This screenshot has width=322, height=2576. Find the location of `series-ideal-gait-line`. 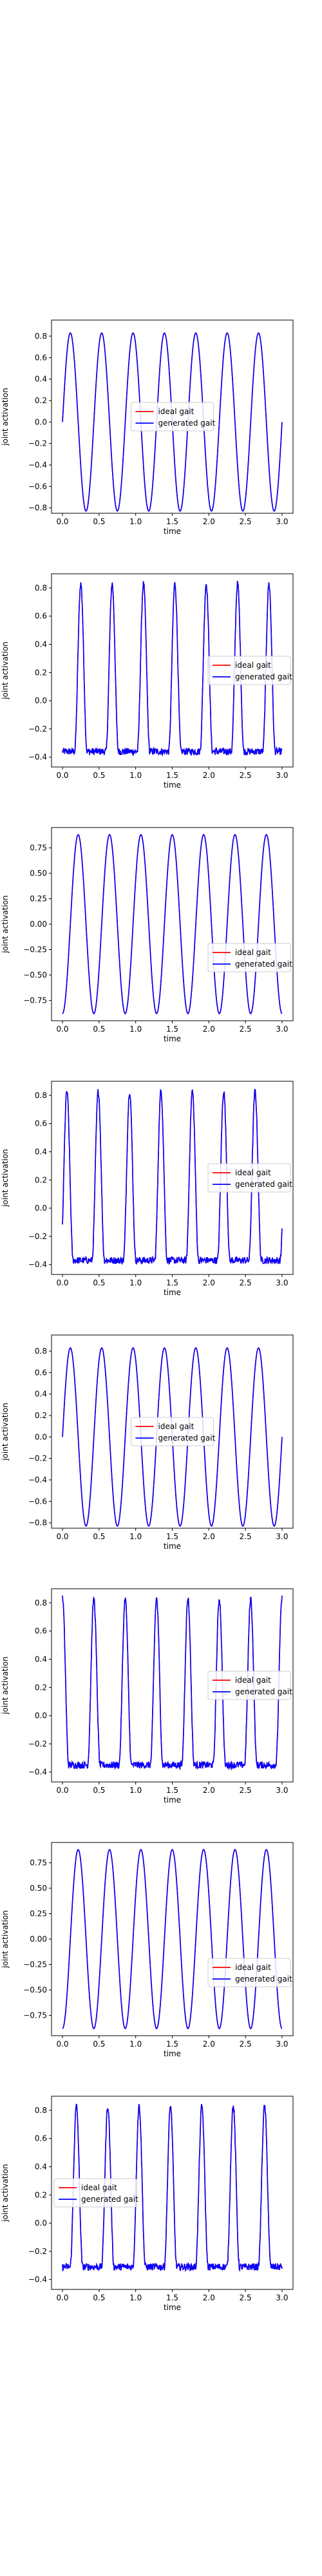

series-ideal-gait-line is located at coordinates (173, 1939).